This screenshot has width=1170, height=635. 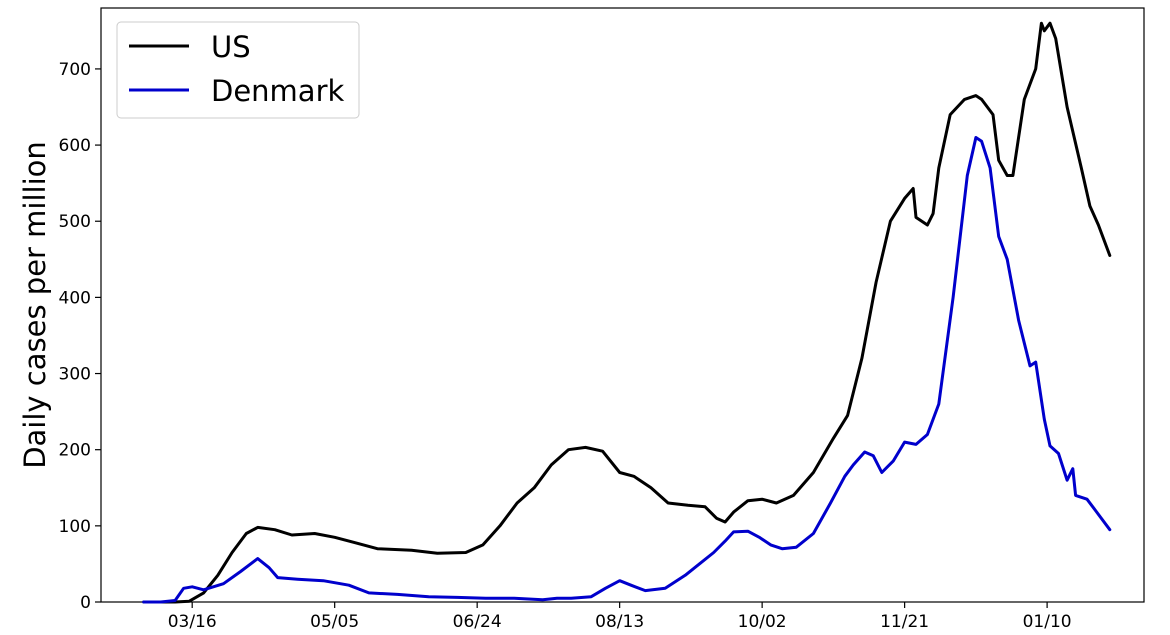 I want to click on y-tick-label: 500, so click(x=75, y=222).